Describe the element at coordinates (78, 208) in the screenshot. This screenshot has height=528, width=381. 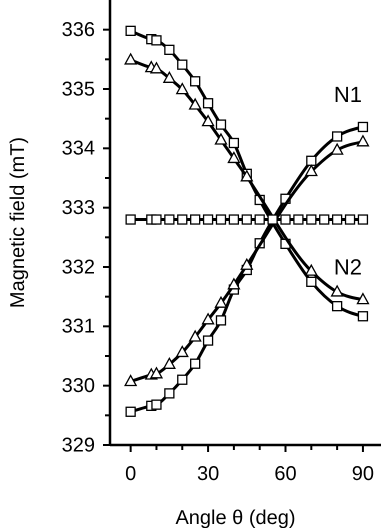
I see `y-tick-label: 333` at that location.